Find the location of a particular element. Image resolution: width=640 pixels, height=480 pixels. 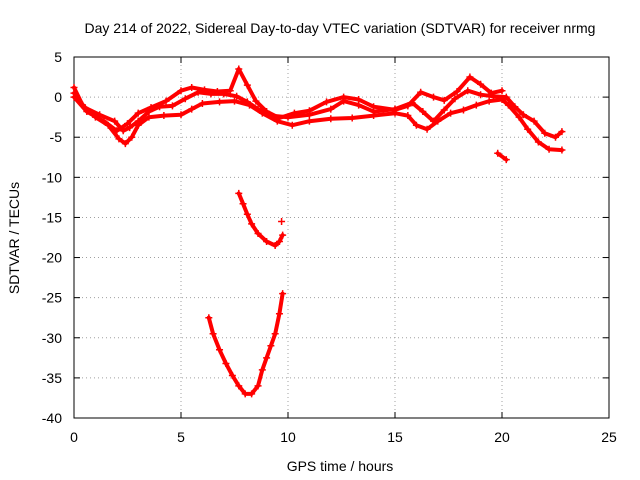

x-tick-label: 0 is located at coordinates (74, 437).